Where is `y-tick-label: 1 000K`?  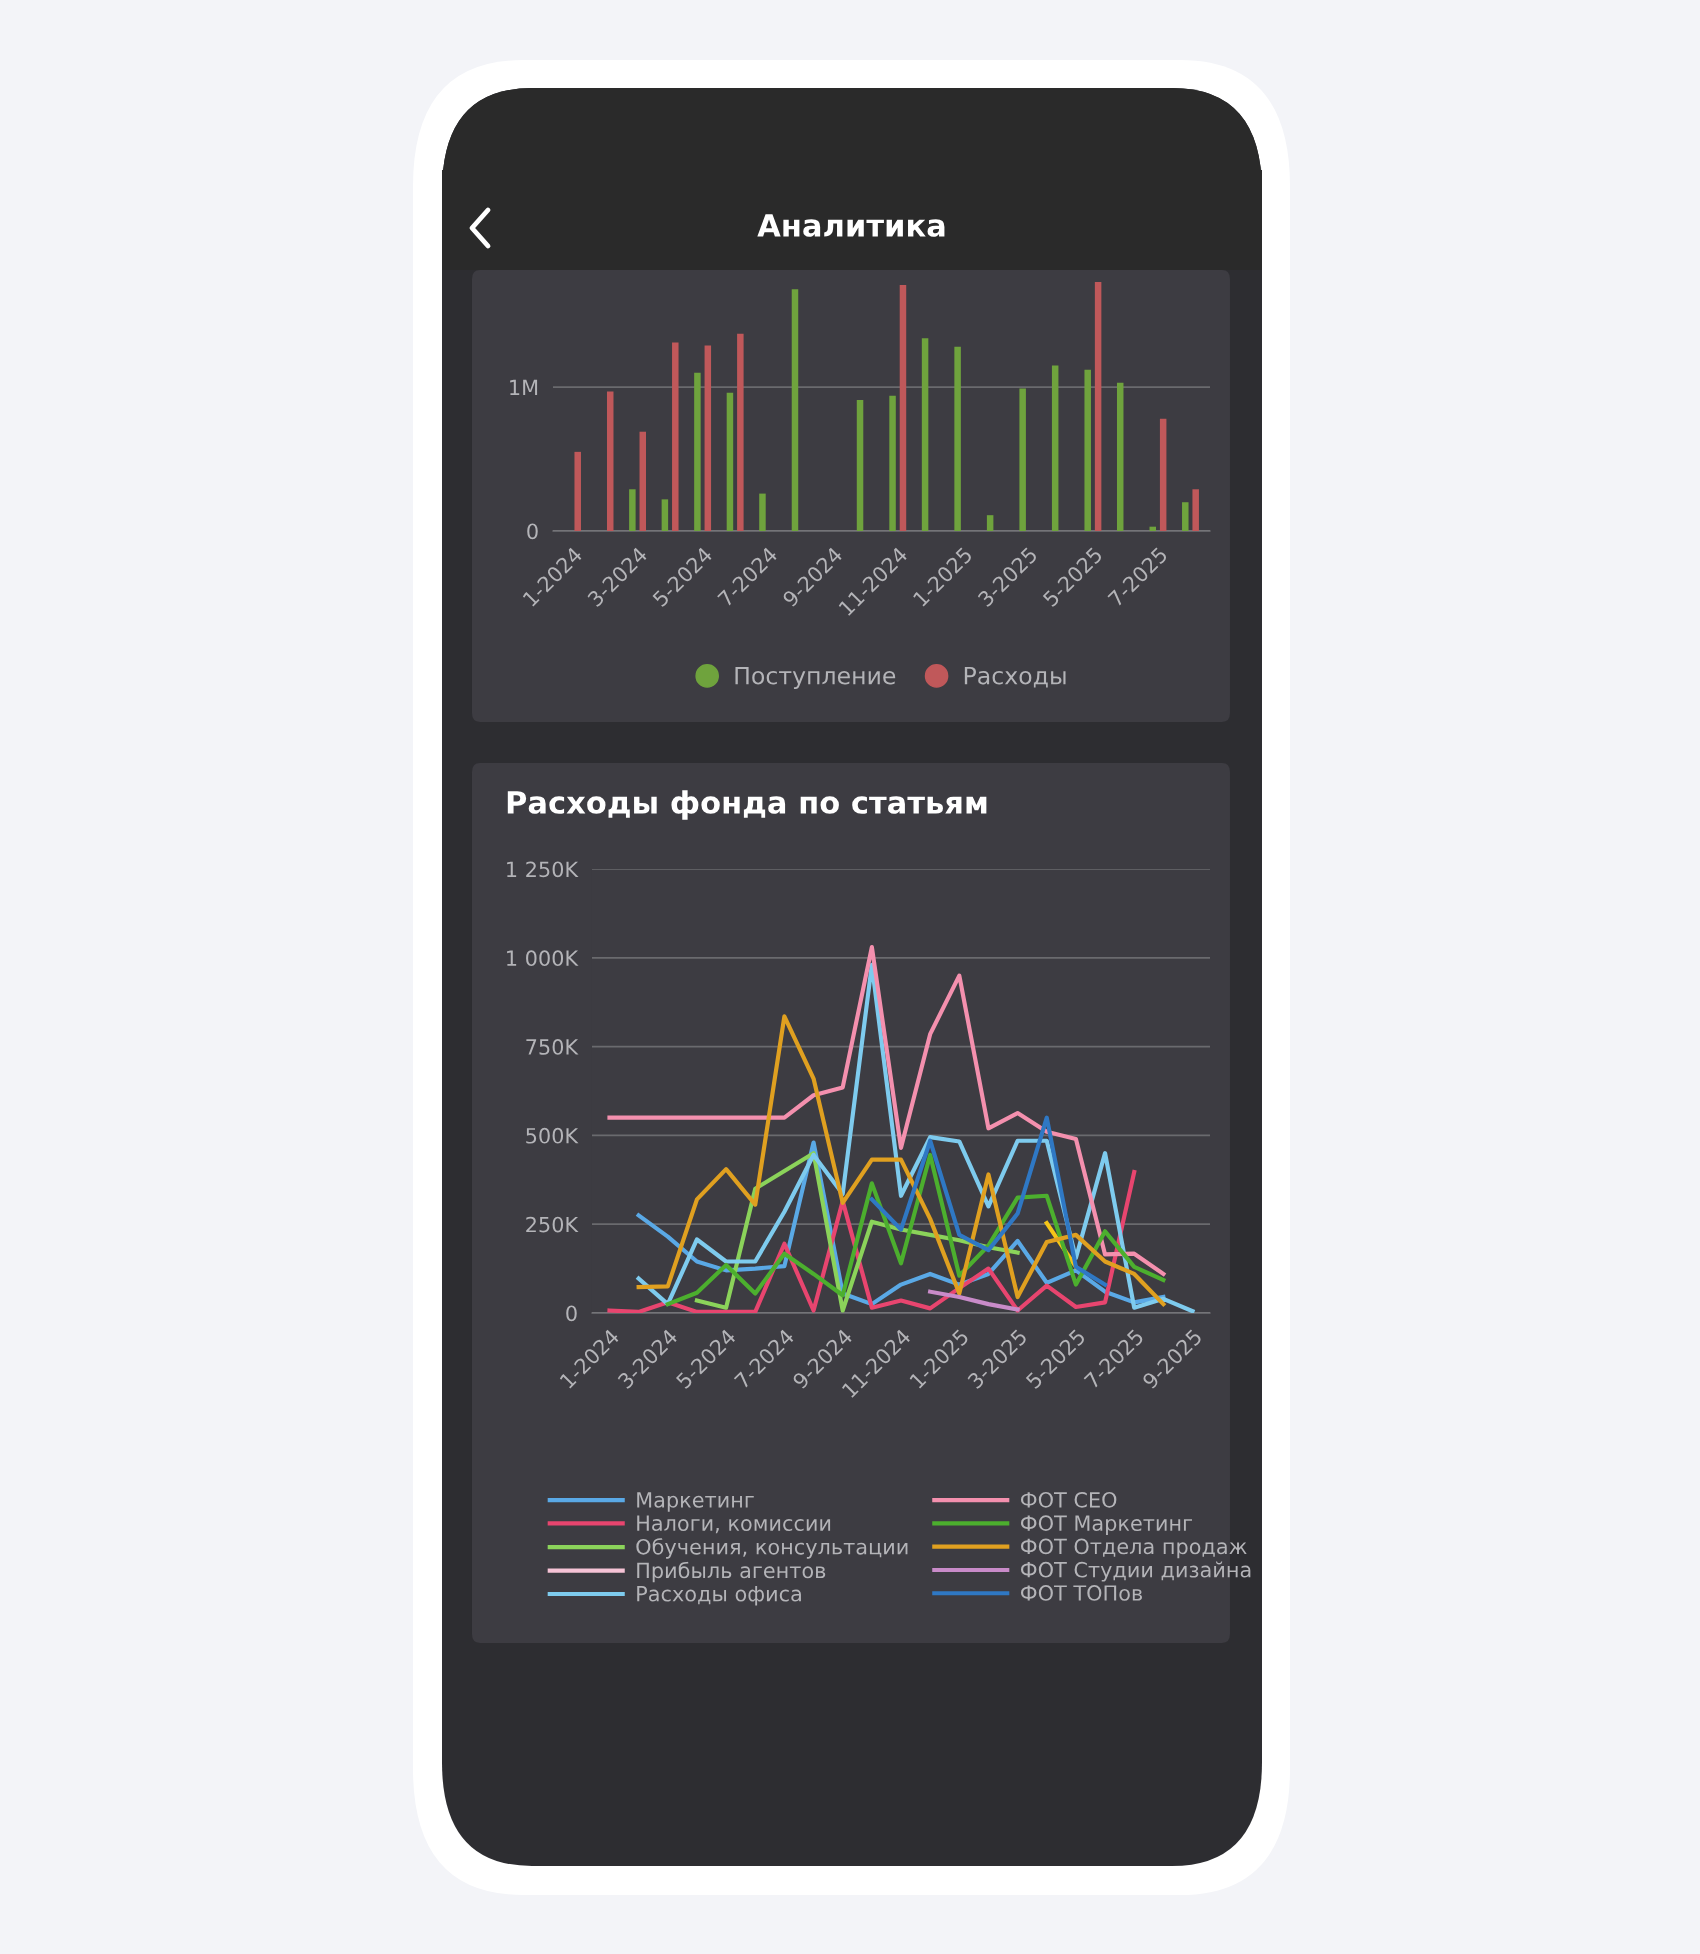
y-tick-label: 1 000K is located at coordinates (543, 958).